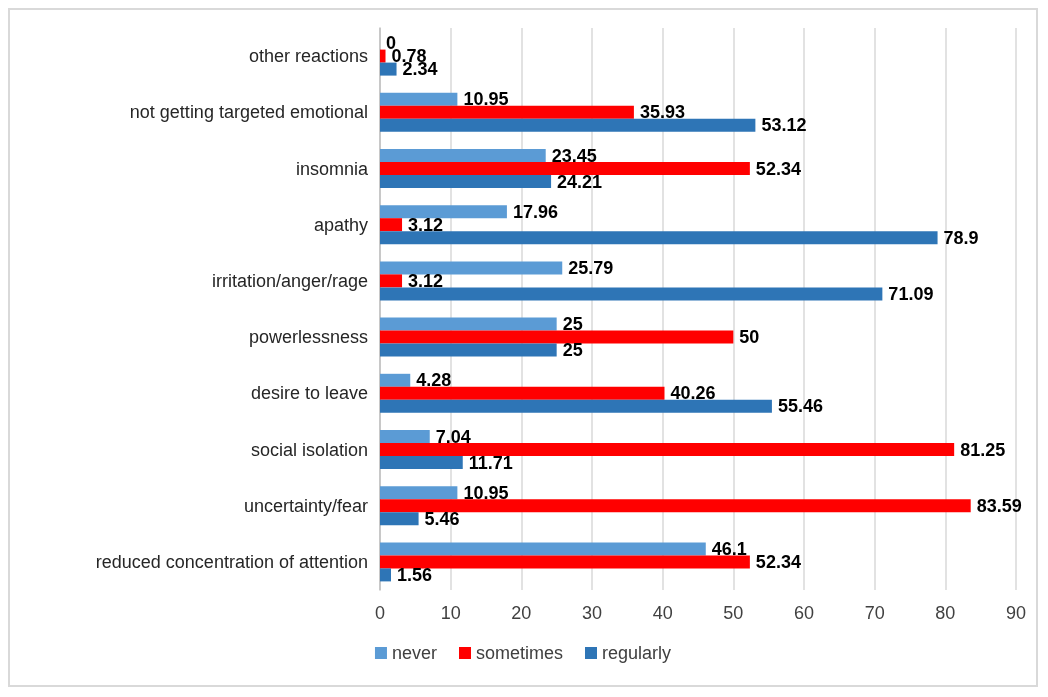 The height and width of the screenshot is (697, 1048). Describe the element at coordinates (574, 155) in the screenshot. I see `data-label: 23.45` at that location.